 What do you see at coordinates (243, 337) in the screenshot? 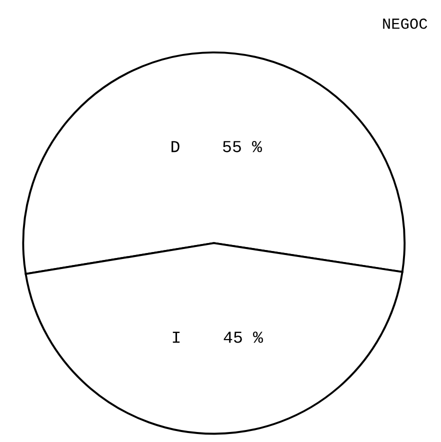
I see `data-label: 45 %` at bounding box center [243, 337].